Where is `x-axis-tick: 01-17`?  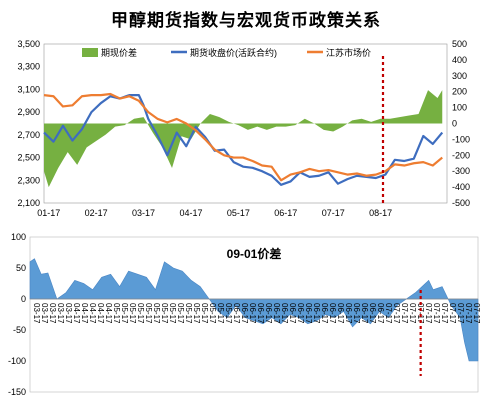
x-axis-tick: 01-17 is located at coordinates (48, 213).